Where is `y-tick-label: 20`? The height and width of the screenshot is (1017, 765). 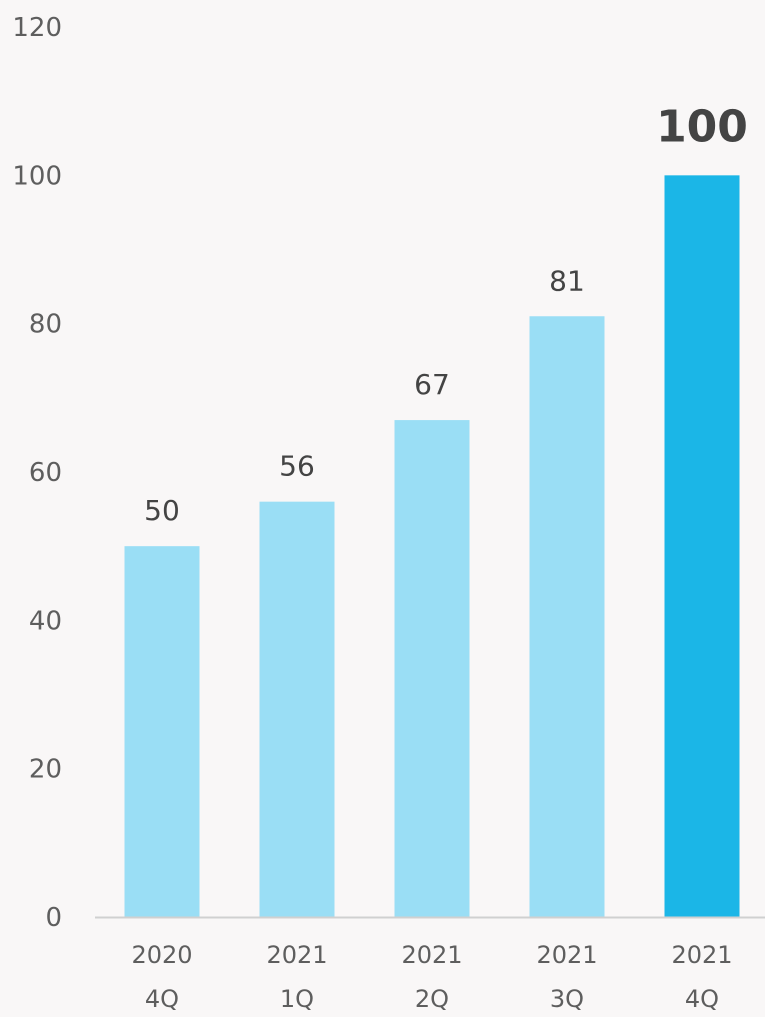
y-tick-label: 20 is located at coordinates (45, 770).